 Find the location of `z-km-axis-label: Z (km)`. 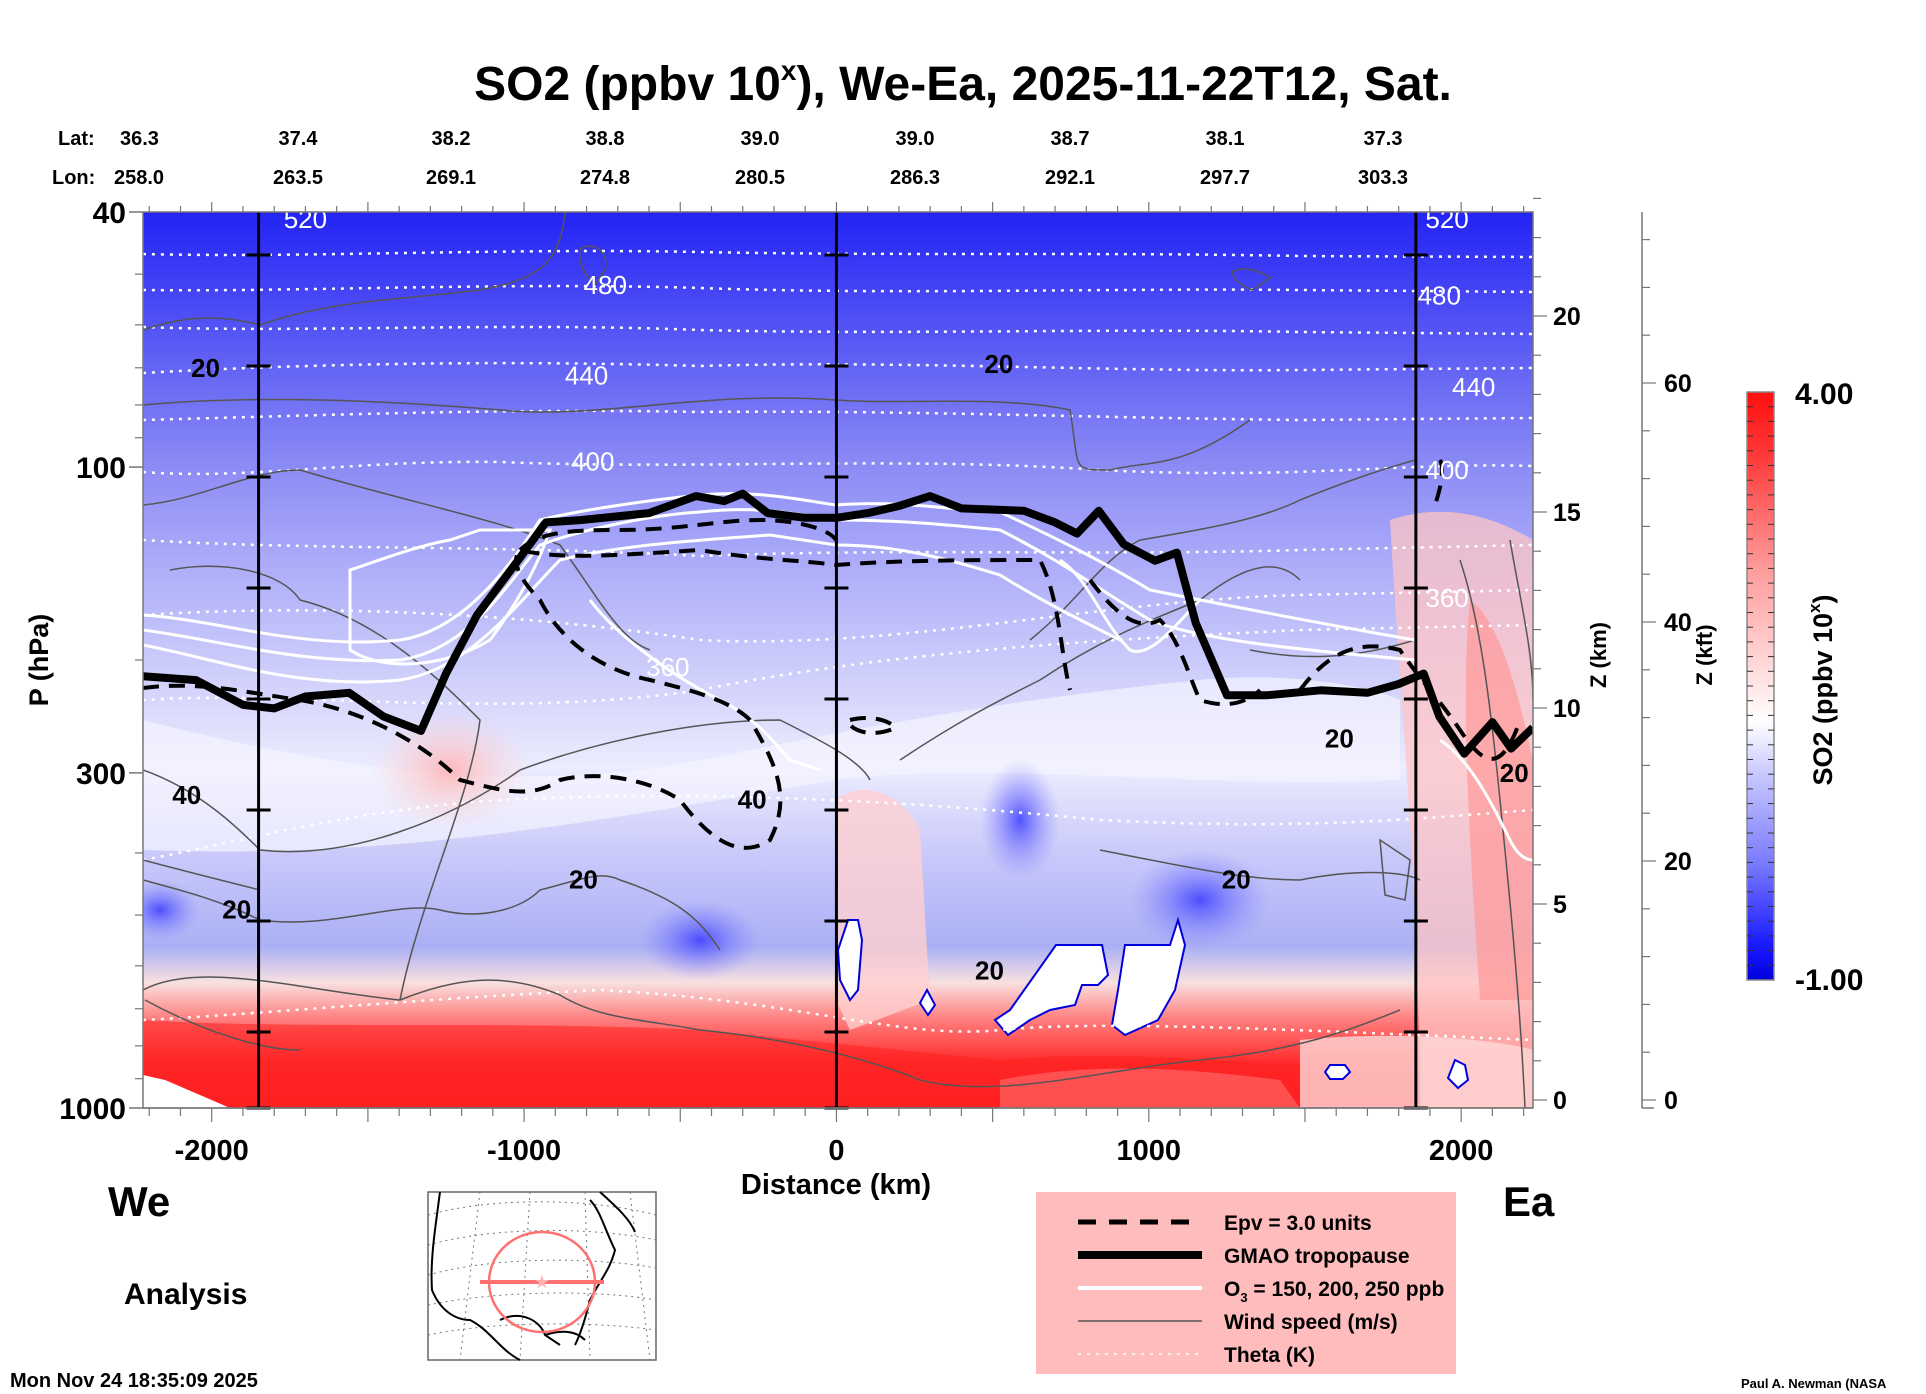

z-km-axis-label: Z (km) is located at coordinates (1598, 655).